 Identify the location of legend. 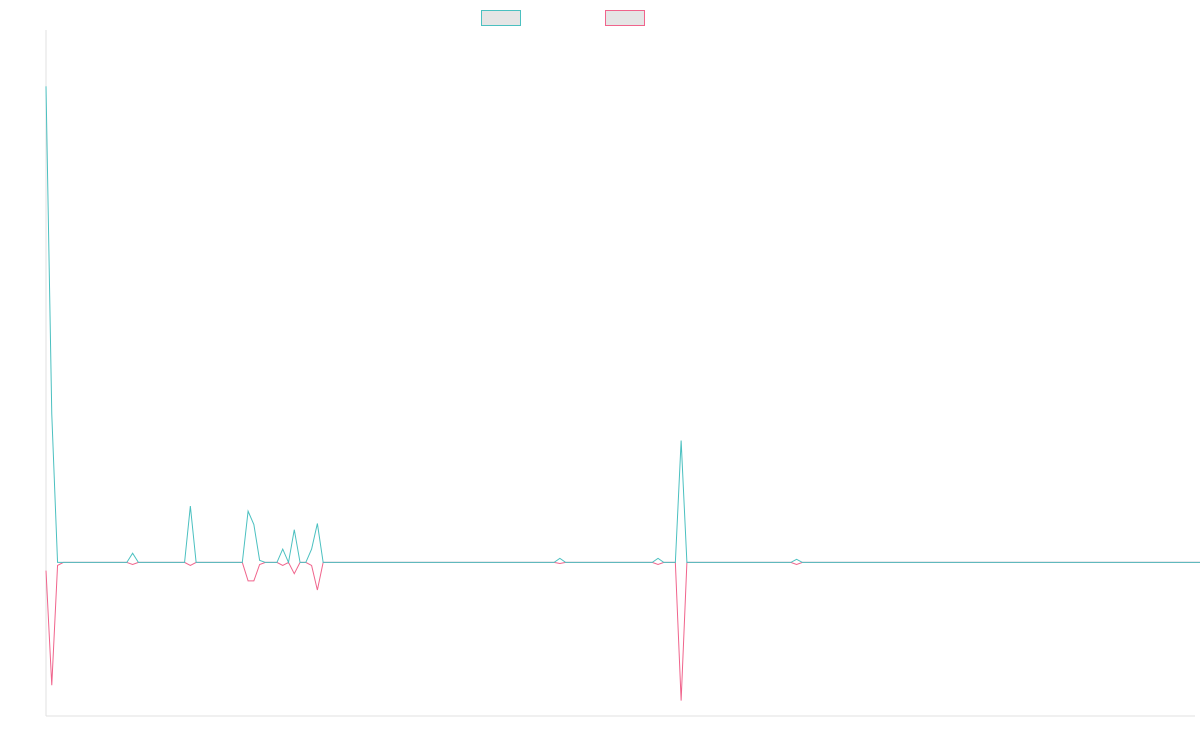
(563, 18).